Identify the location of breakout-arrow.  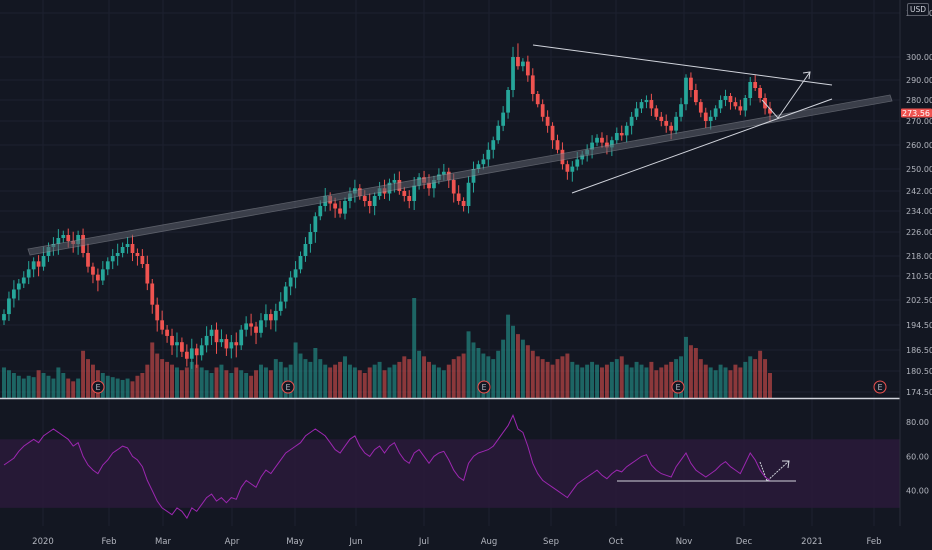
(786, 95).